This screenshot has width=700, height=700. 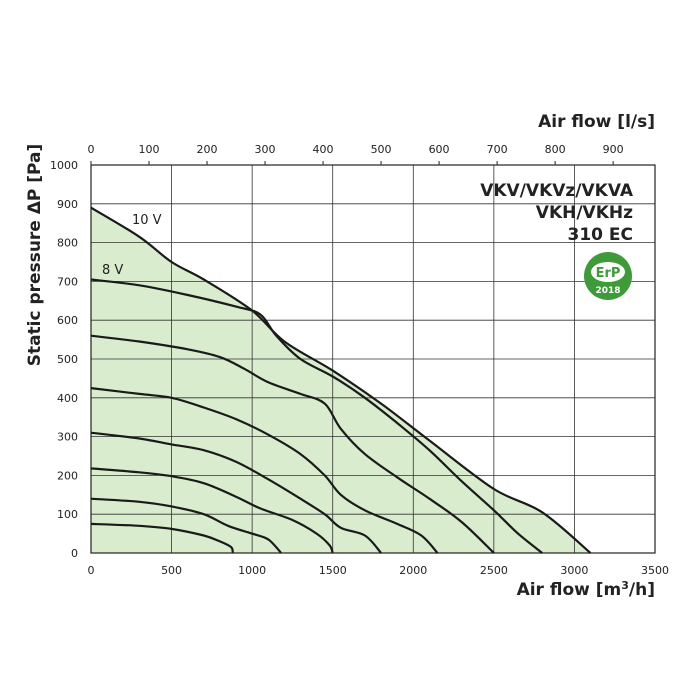 What do you see at coordinates (171, 570) in the screenshot?
I see `x-tick-label: 500` at bounding box center [171, 570].